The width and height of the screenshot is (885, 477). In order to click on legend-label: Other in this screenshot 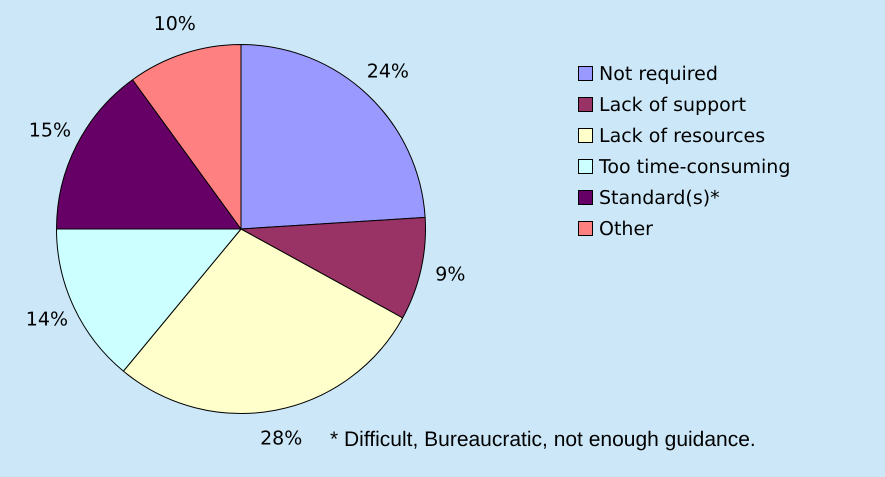, I will do `click(626, 229)`.